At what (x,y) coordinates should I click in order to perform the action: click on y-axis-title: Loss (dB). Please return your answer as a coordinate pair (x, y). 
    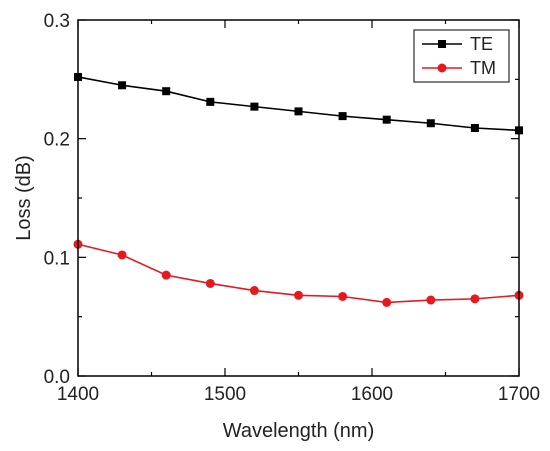
    Looking at the image, I should click on (24, 198).